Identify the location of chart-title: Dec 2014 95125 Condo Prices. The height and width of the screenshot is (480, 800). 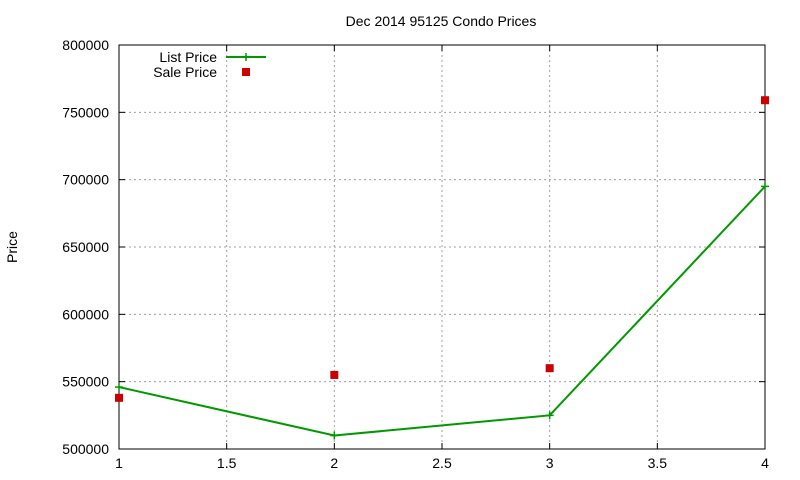
(441, 21).